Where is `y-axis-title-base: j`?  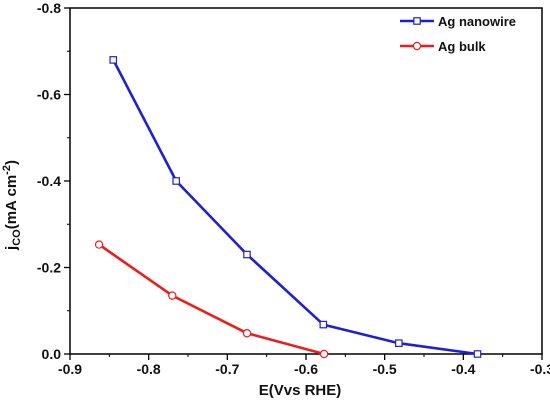 y-axis-title-base: j is located at coordinates (11, 248).